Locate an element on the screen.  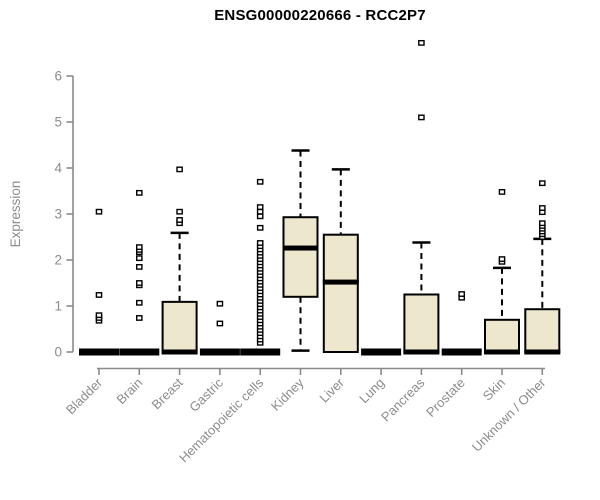
box-pancreas is located at coordinates (421, 323).